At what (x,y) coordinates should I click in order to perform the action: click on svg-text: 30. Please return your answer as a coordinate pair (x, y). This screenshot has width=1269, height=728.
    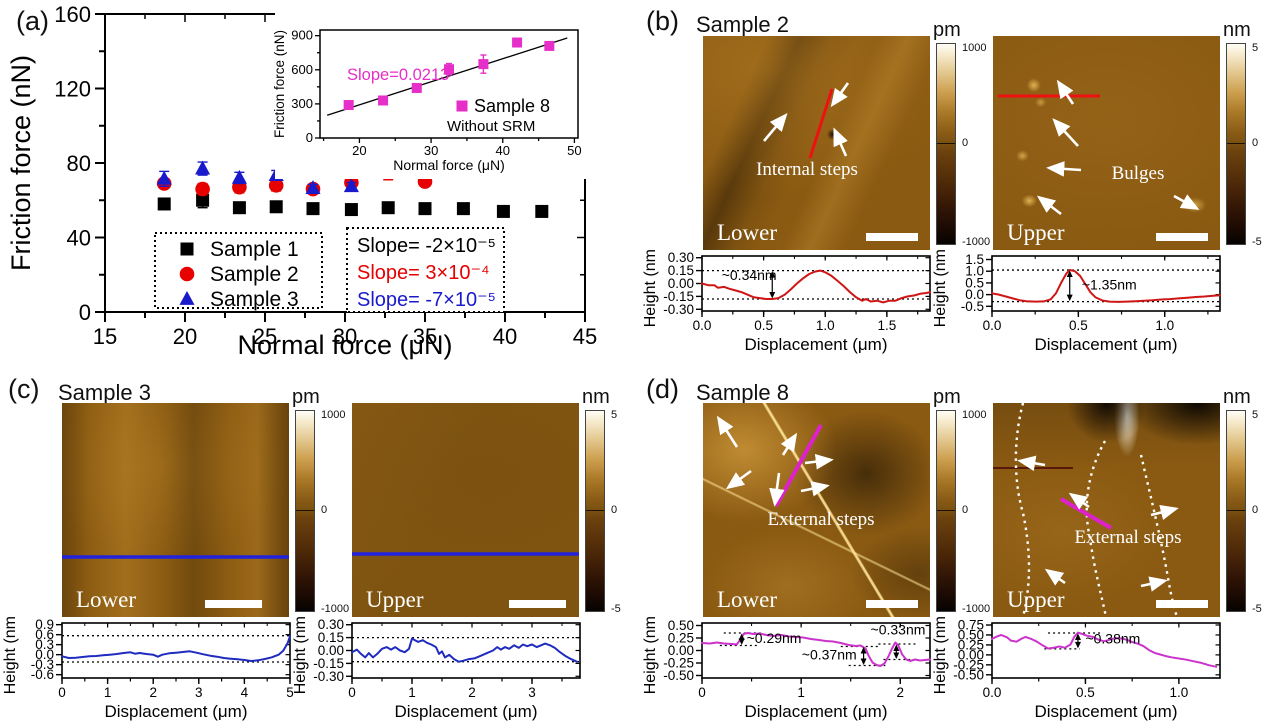
    Looking at the image, I should click on (431, 150).